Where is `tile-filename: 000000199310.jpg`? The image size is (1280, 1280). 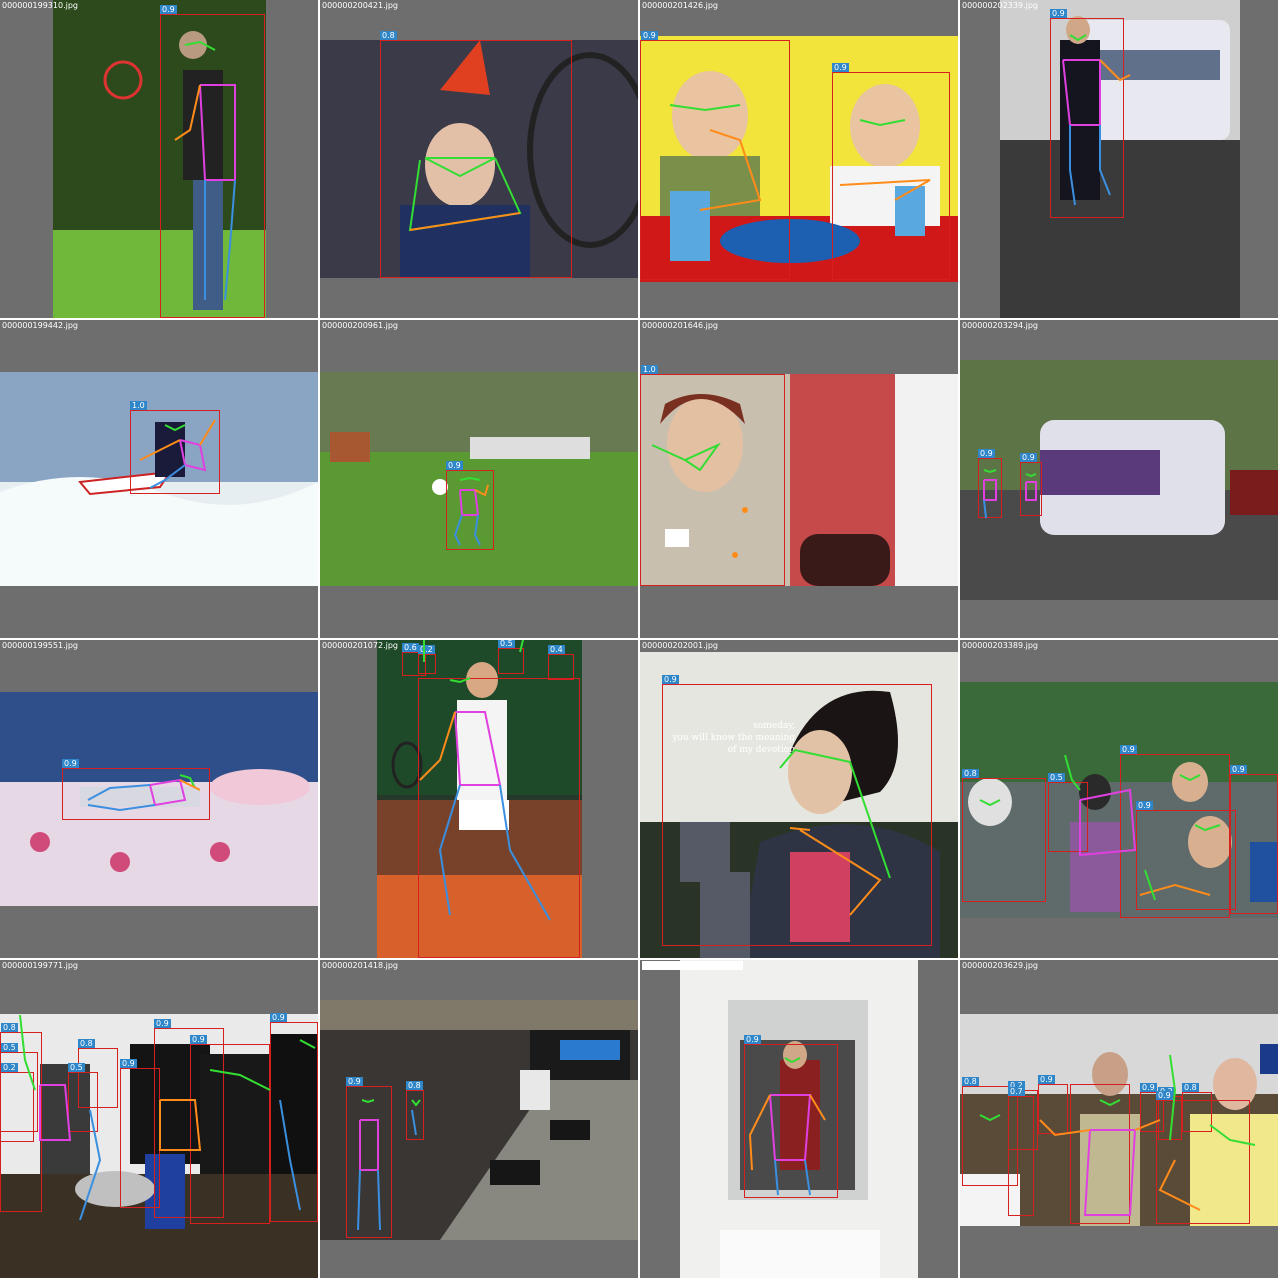 tile-filename: 000000199310.jpg is located at coordinates (40, 5).